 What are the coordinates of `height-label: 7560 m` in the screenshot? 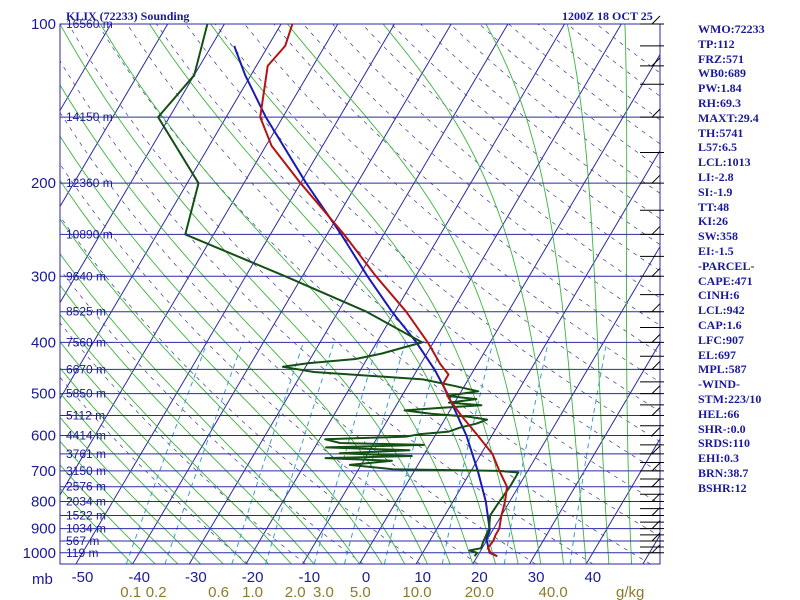 It's located at (86, 342).